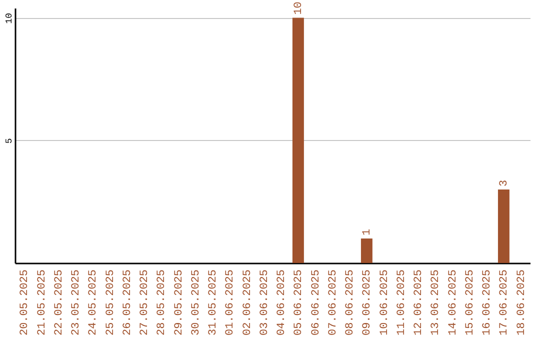  Describe the element at coordinates (368, 232) in the screenshot. I see `data-label: 1` at that location.